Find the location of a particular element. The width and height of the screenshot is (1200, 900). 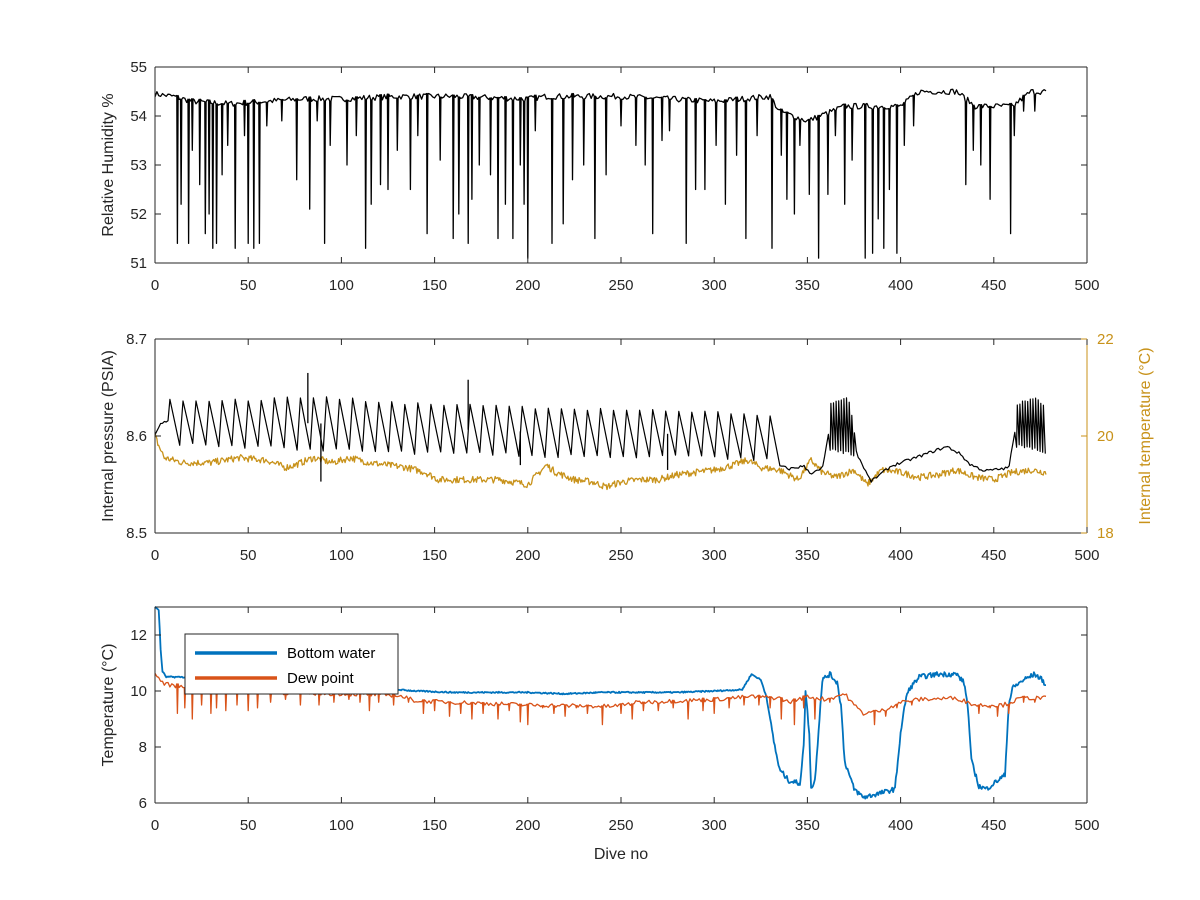

humidity-series-line is located at coordinates (600, 173).